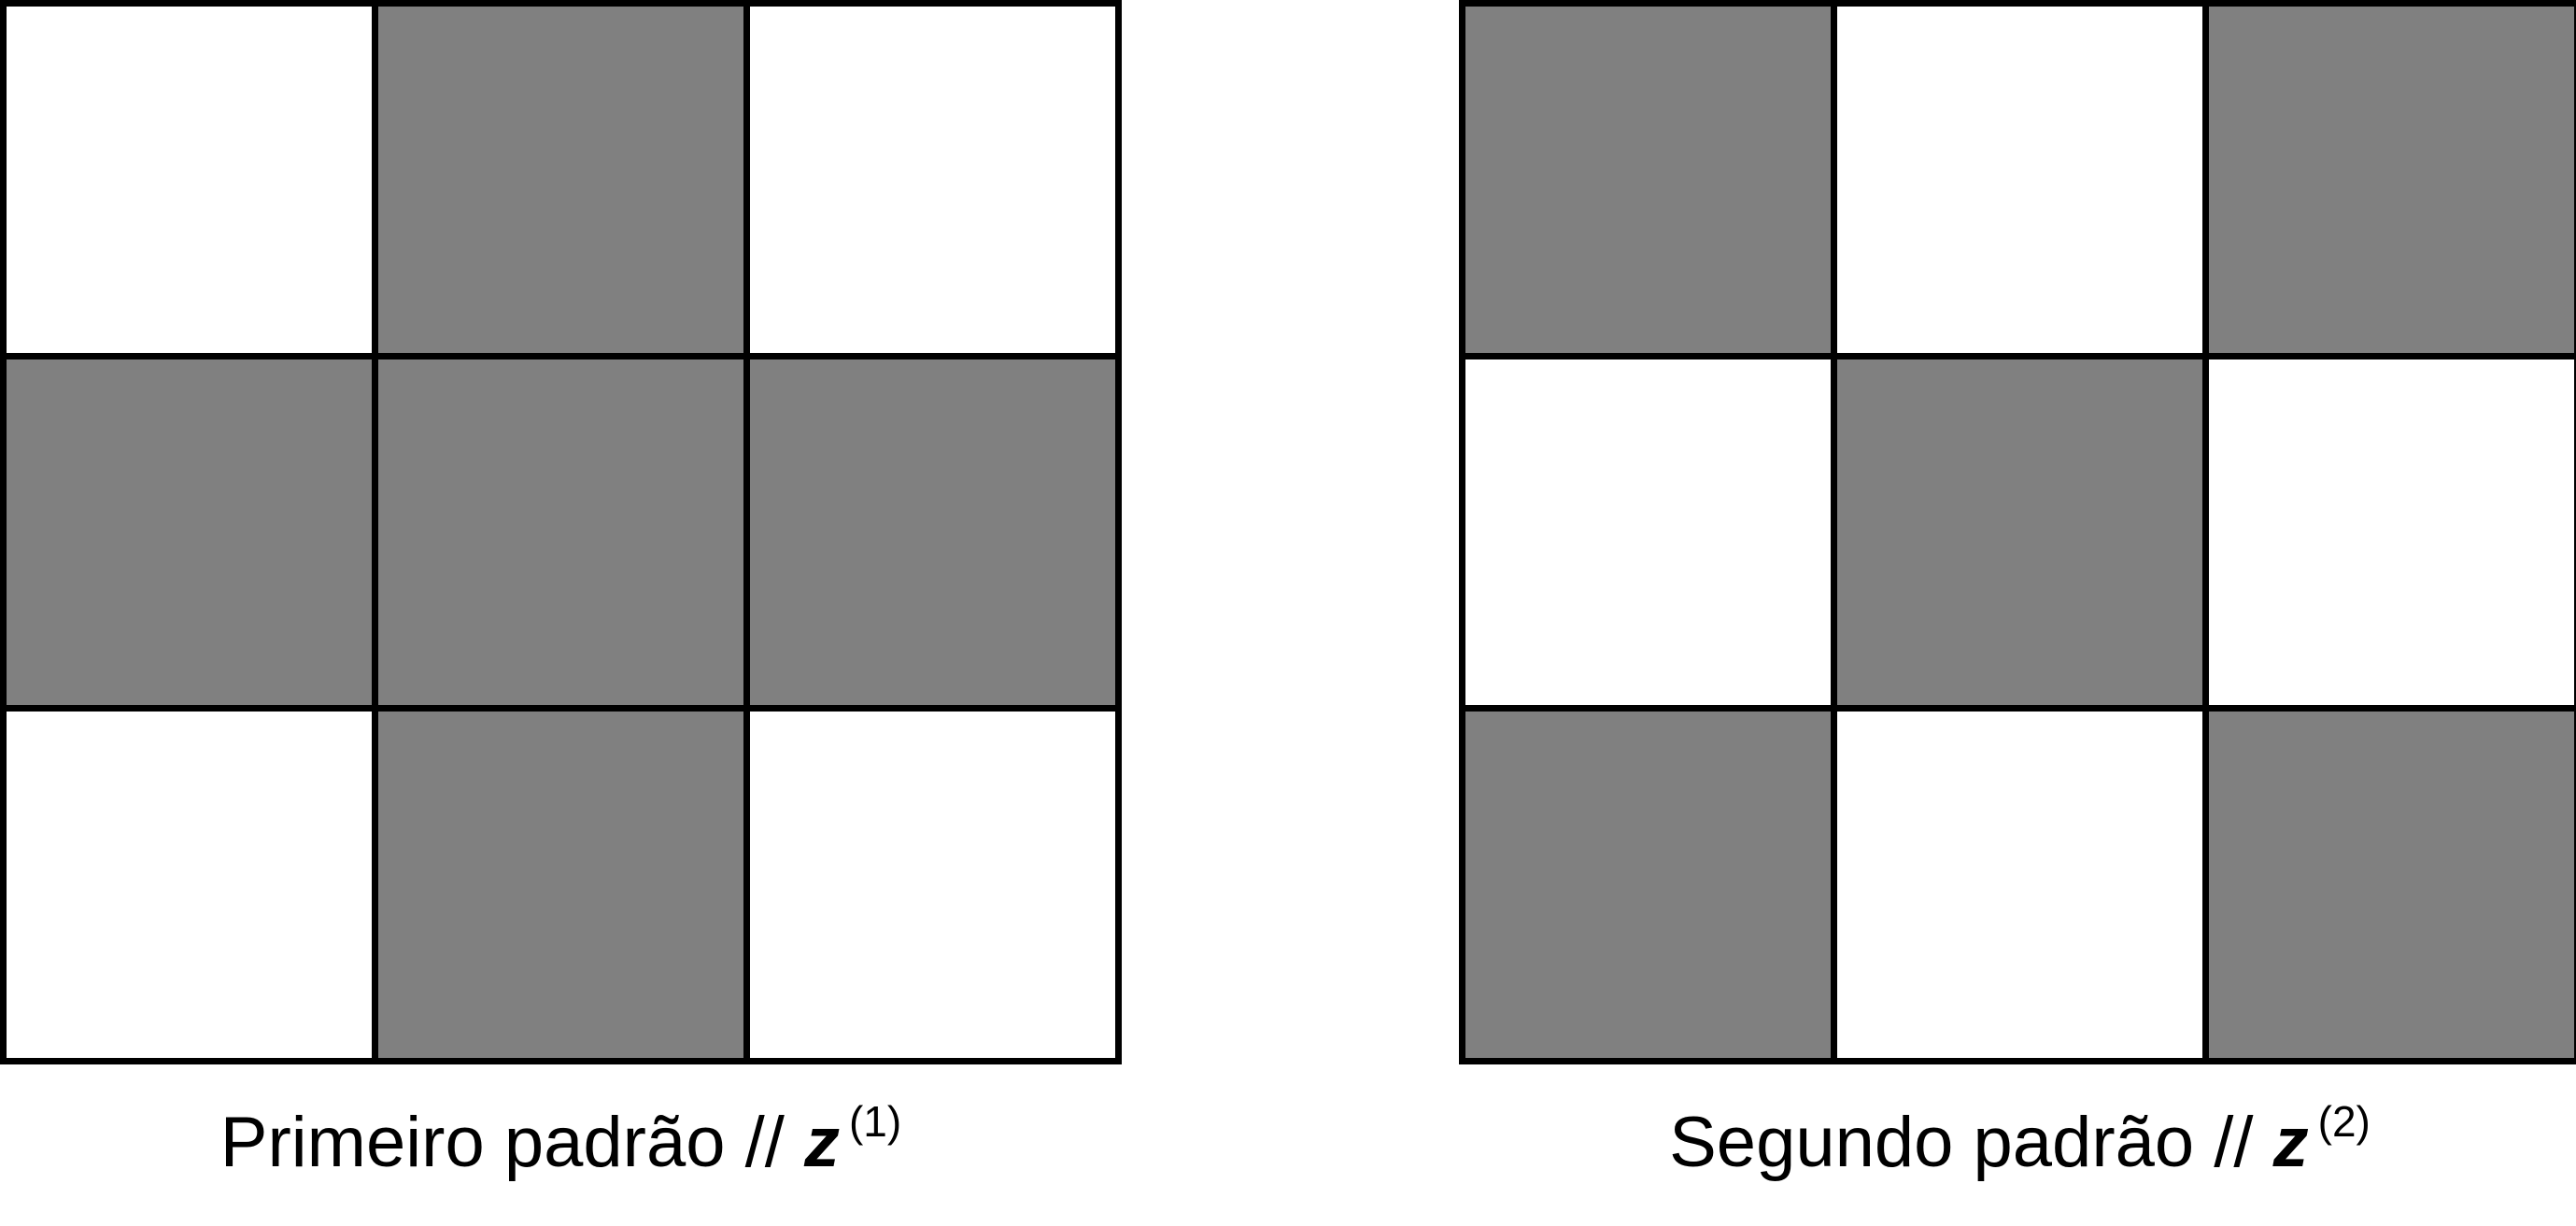 The height and width of the screenshot is (1226, 2576). Describe the element at coordinates (502, 1142) in the screenshot. I see `pattern-1-caption-text: Primeiro padrão //` at that location.